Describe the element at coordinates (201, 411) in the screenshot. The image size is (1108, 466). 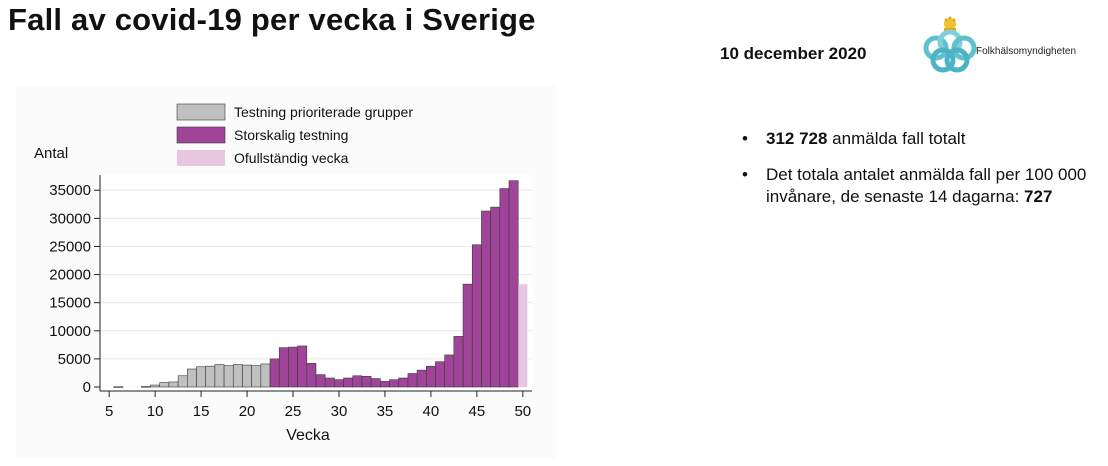
I see `x-tick-label: 15` at that location.